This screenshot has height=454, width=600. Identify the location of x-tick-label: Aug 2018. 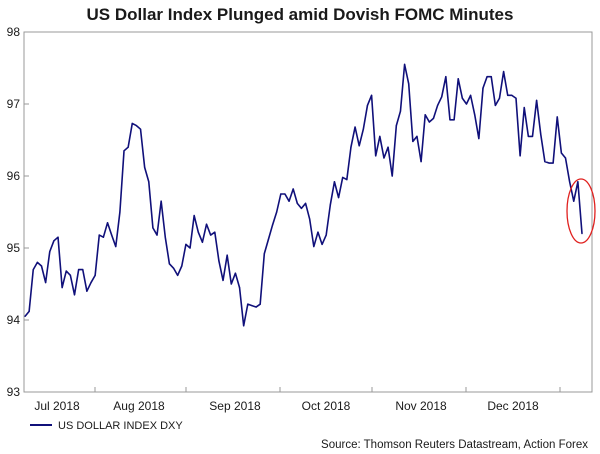
(139, 406).